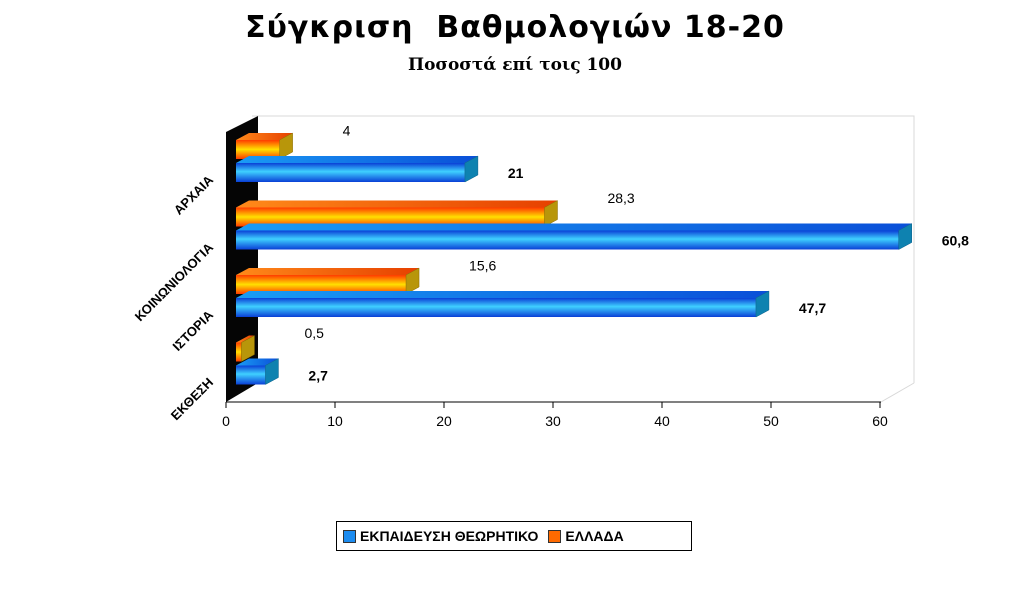 The image size is (1030, 589). I want to click on x-tick-label-5: 50, so click(771, 421).